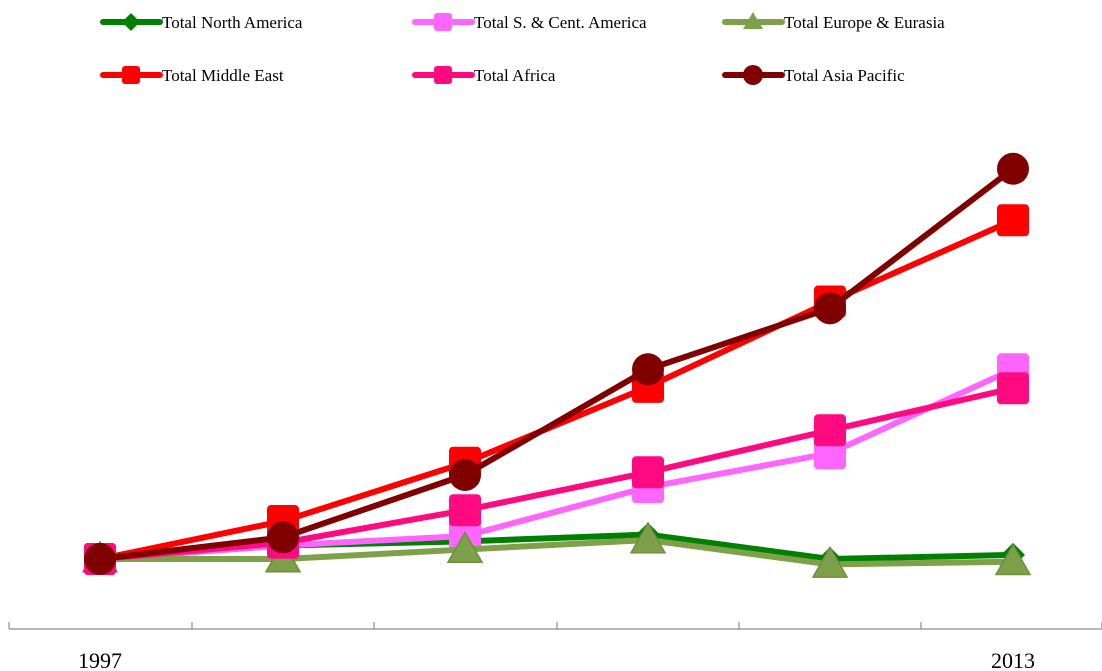 This screenshot has width=1102, height=671. I want to click on x-axis: 1997 2013, so click(555, 646).